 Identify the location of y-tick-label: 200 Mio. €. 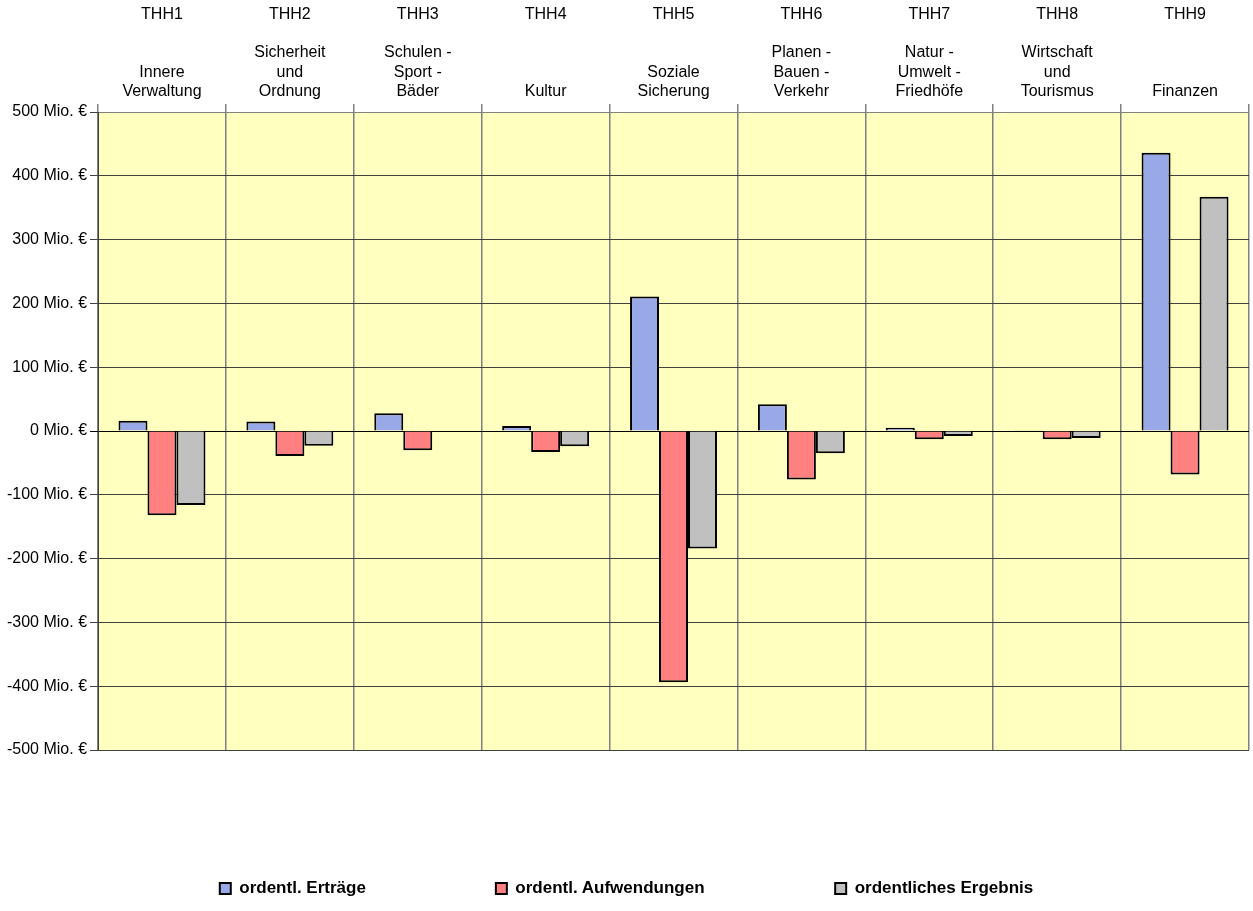
(50, 302).